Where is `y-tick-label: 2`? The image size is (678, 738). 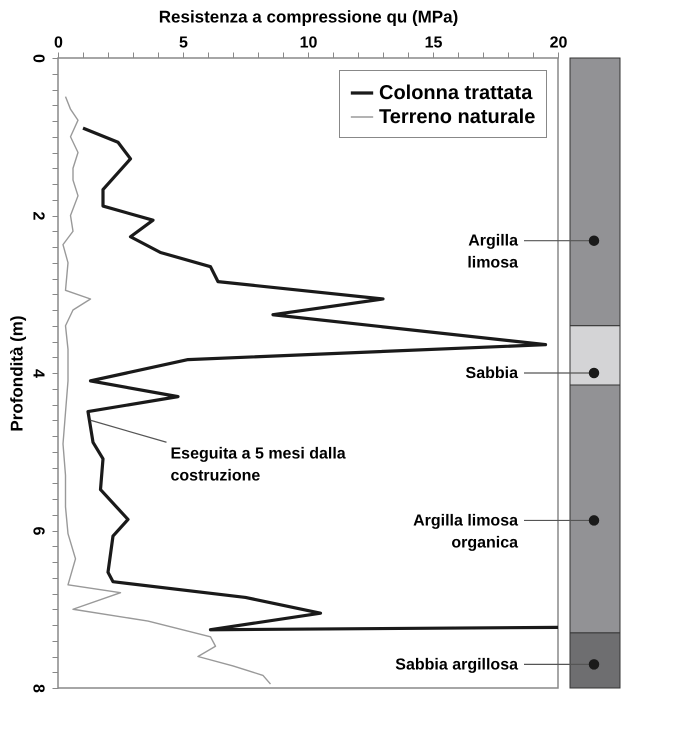
y-tick-label: 2 is located at coordinates (38, 216).